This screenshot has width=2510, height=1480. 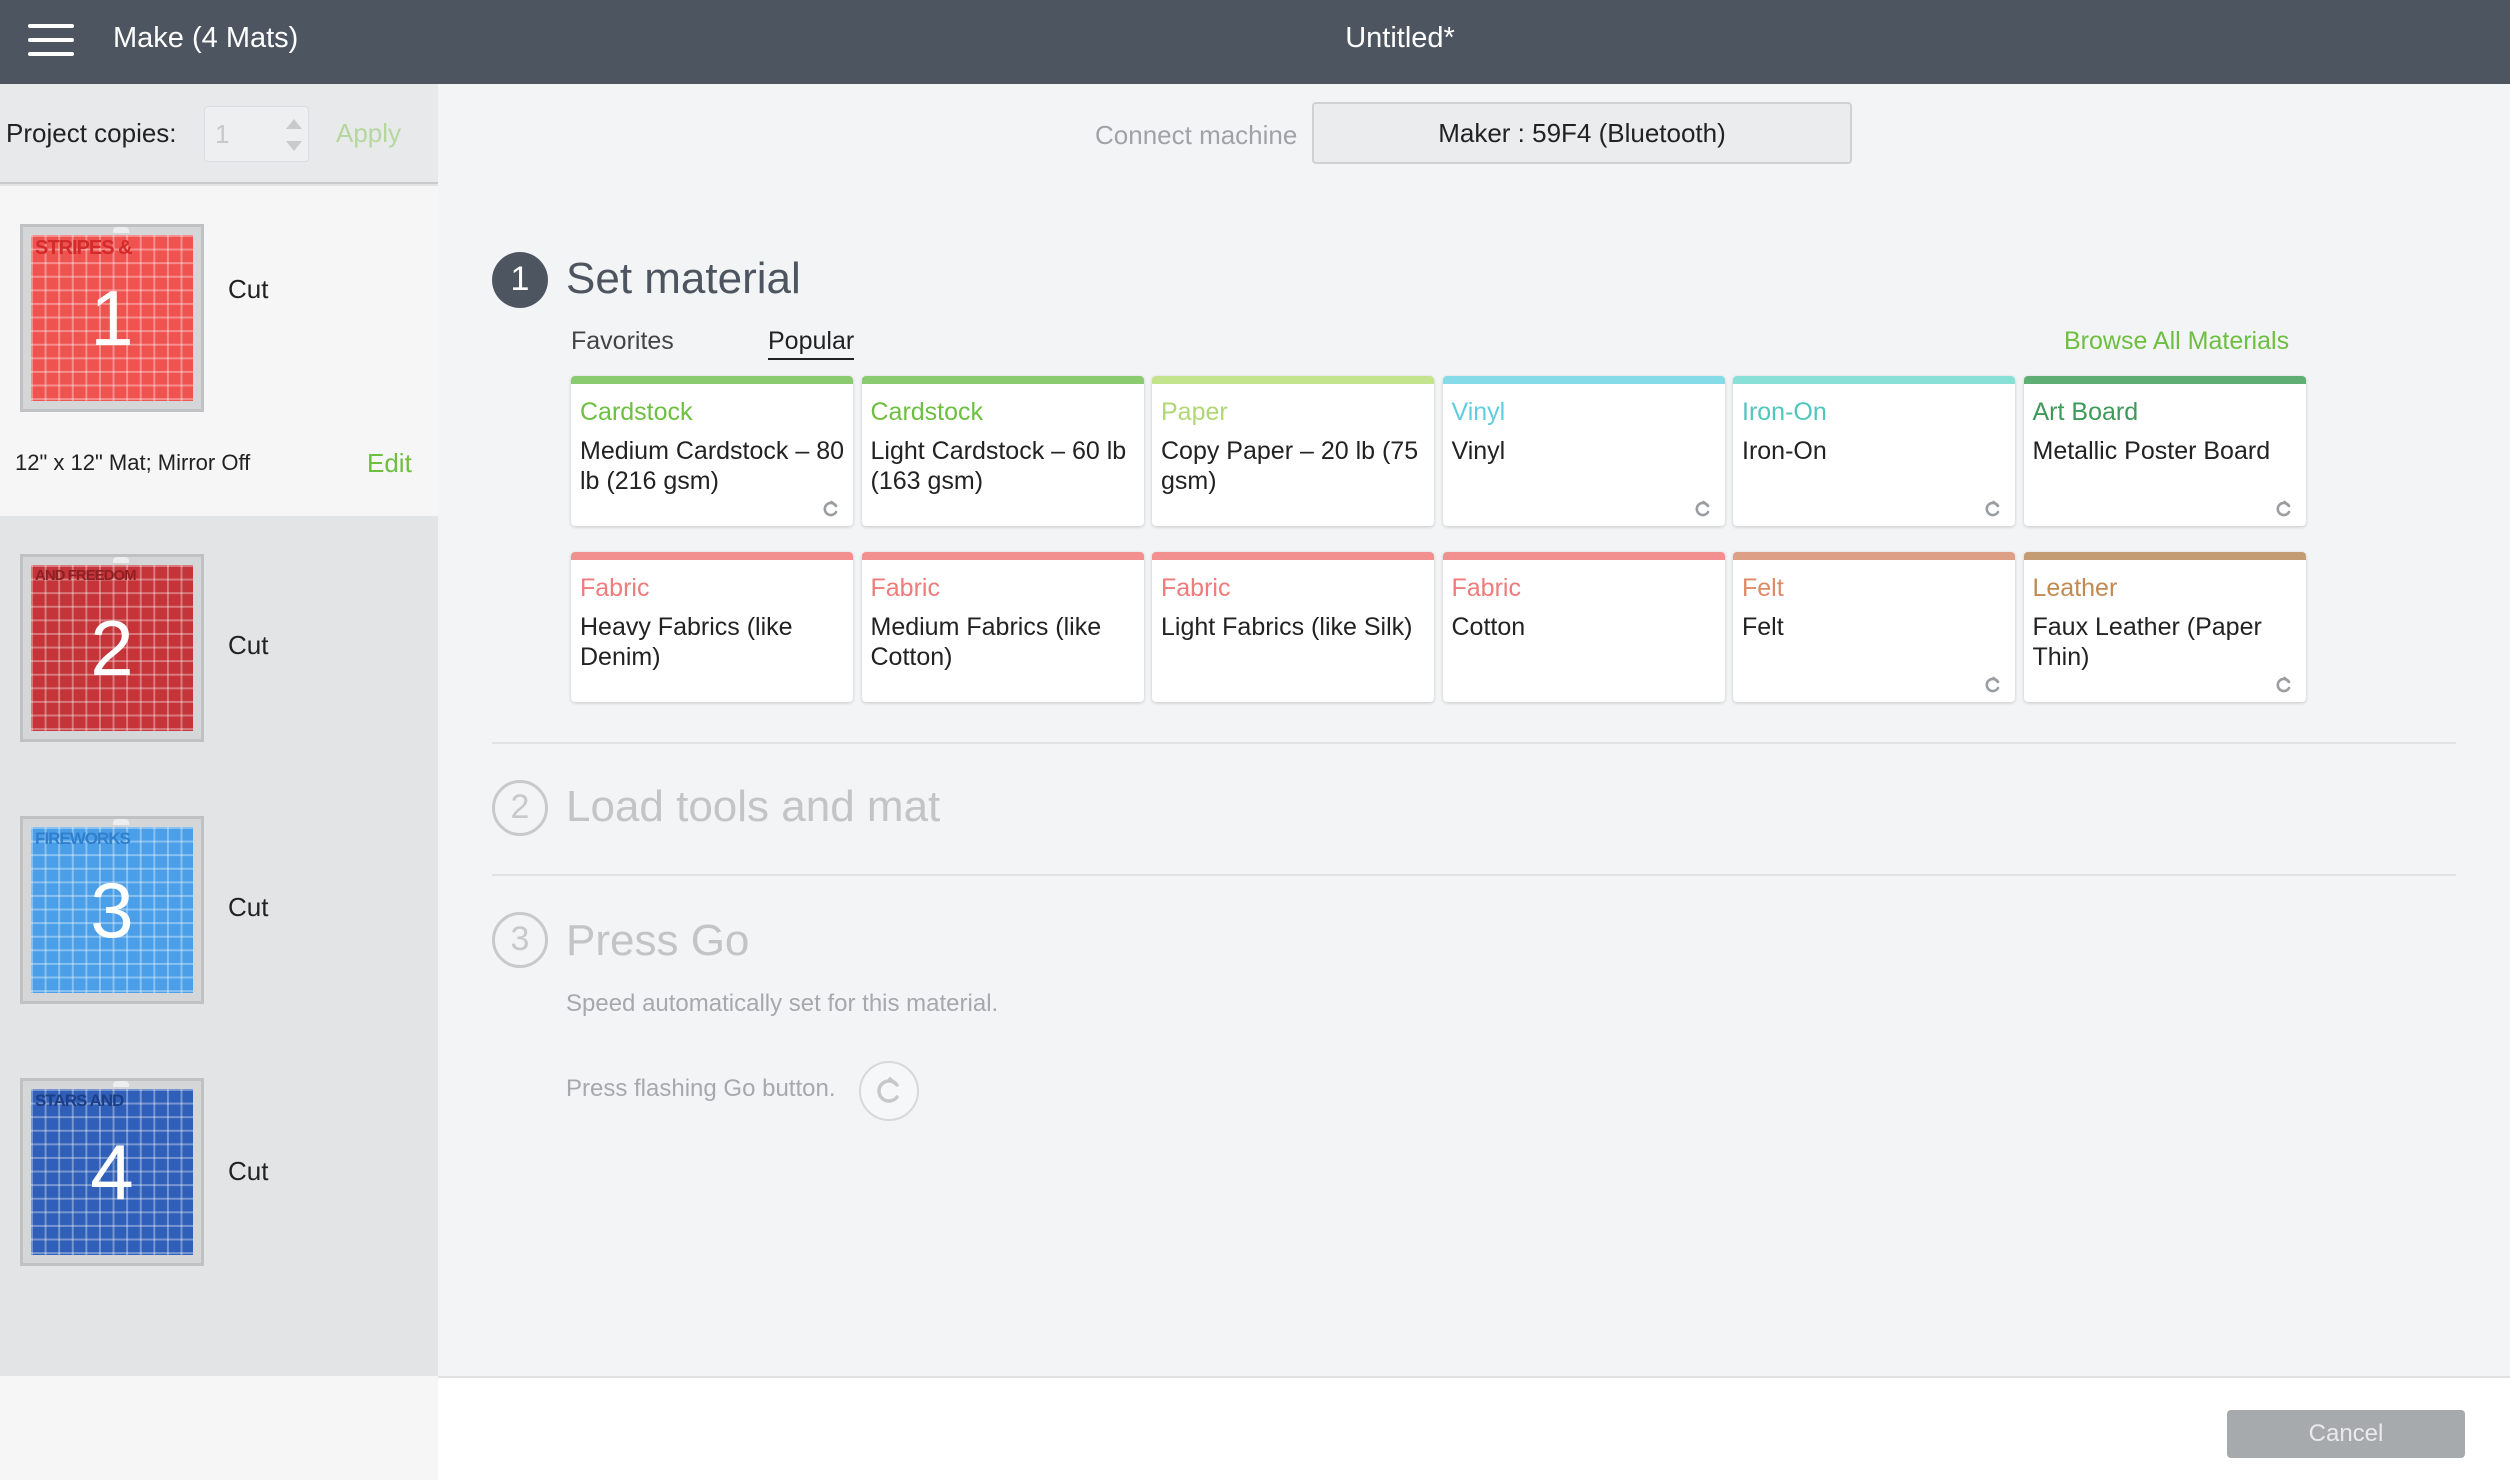 I want to click on copies-value: 1, so click(x=222, y=134).